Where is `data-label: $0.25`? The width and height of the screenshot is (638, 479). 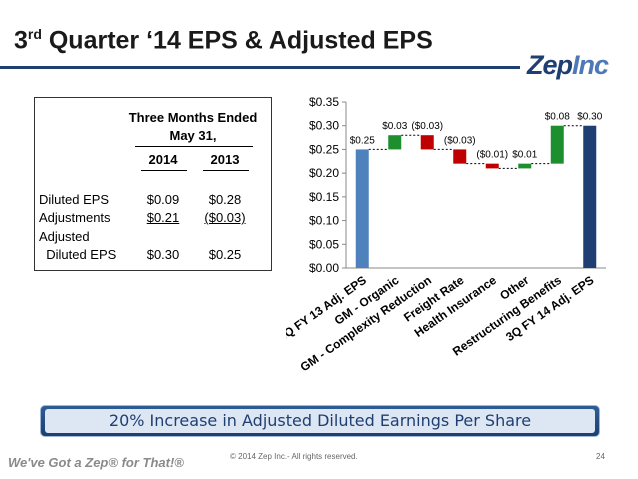
data-label: $0.25 is located at coordinates (362, 140).